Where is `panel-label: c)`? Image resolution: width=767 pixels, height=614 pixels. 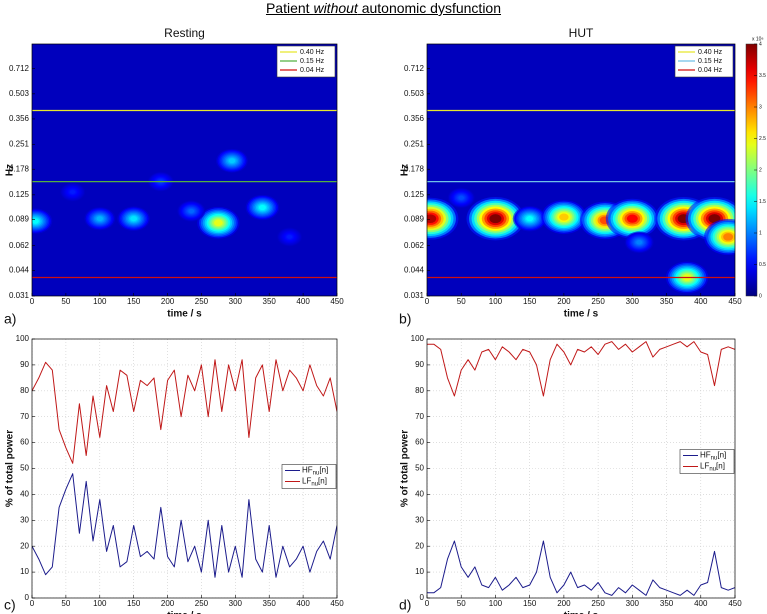 panel-label: c) is located at coordinates (10, 605).